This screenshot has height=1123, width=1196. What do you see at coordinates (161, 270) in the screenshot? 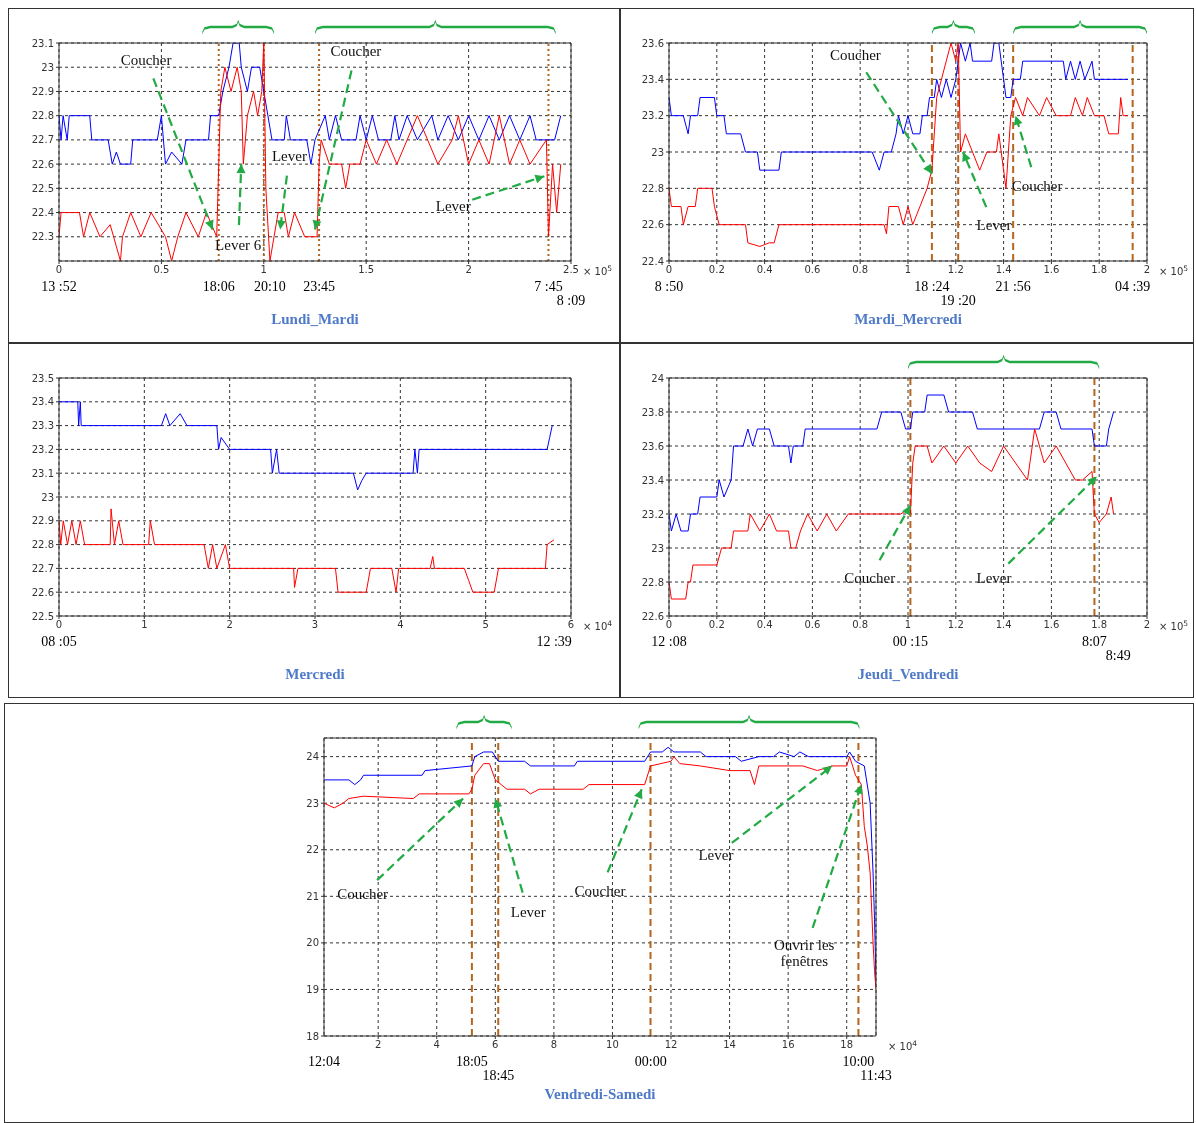
I see `x-tick-label: 0.5` at bounding box center [161, 270].